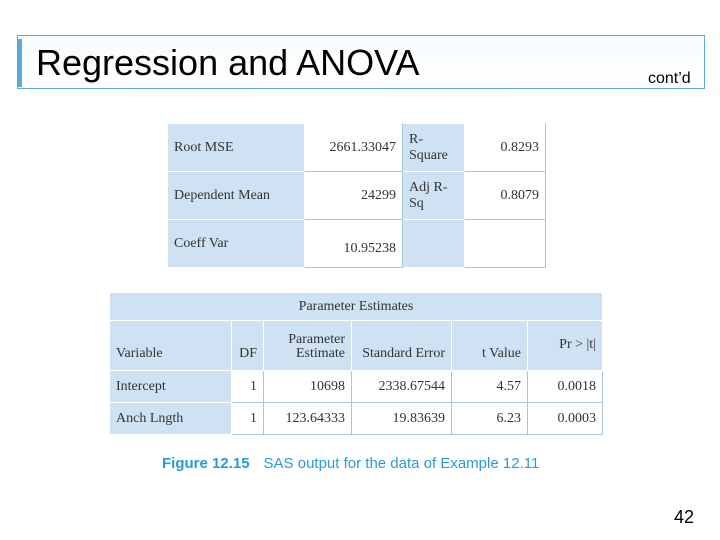 The height and width of the screenshot is (540, 720). I want to click on table-cell: 6.23, so click(489, 418).